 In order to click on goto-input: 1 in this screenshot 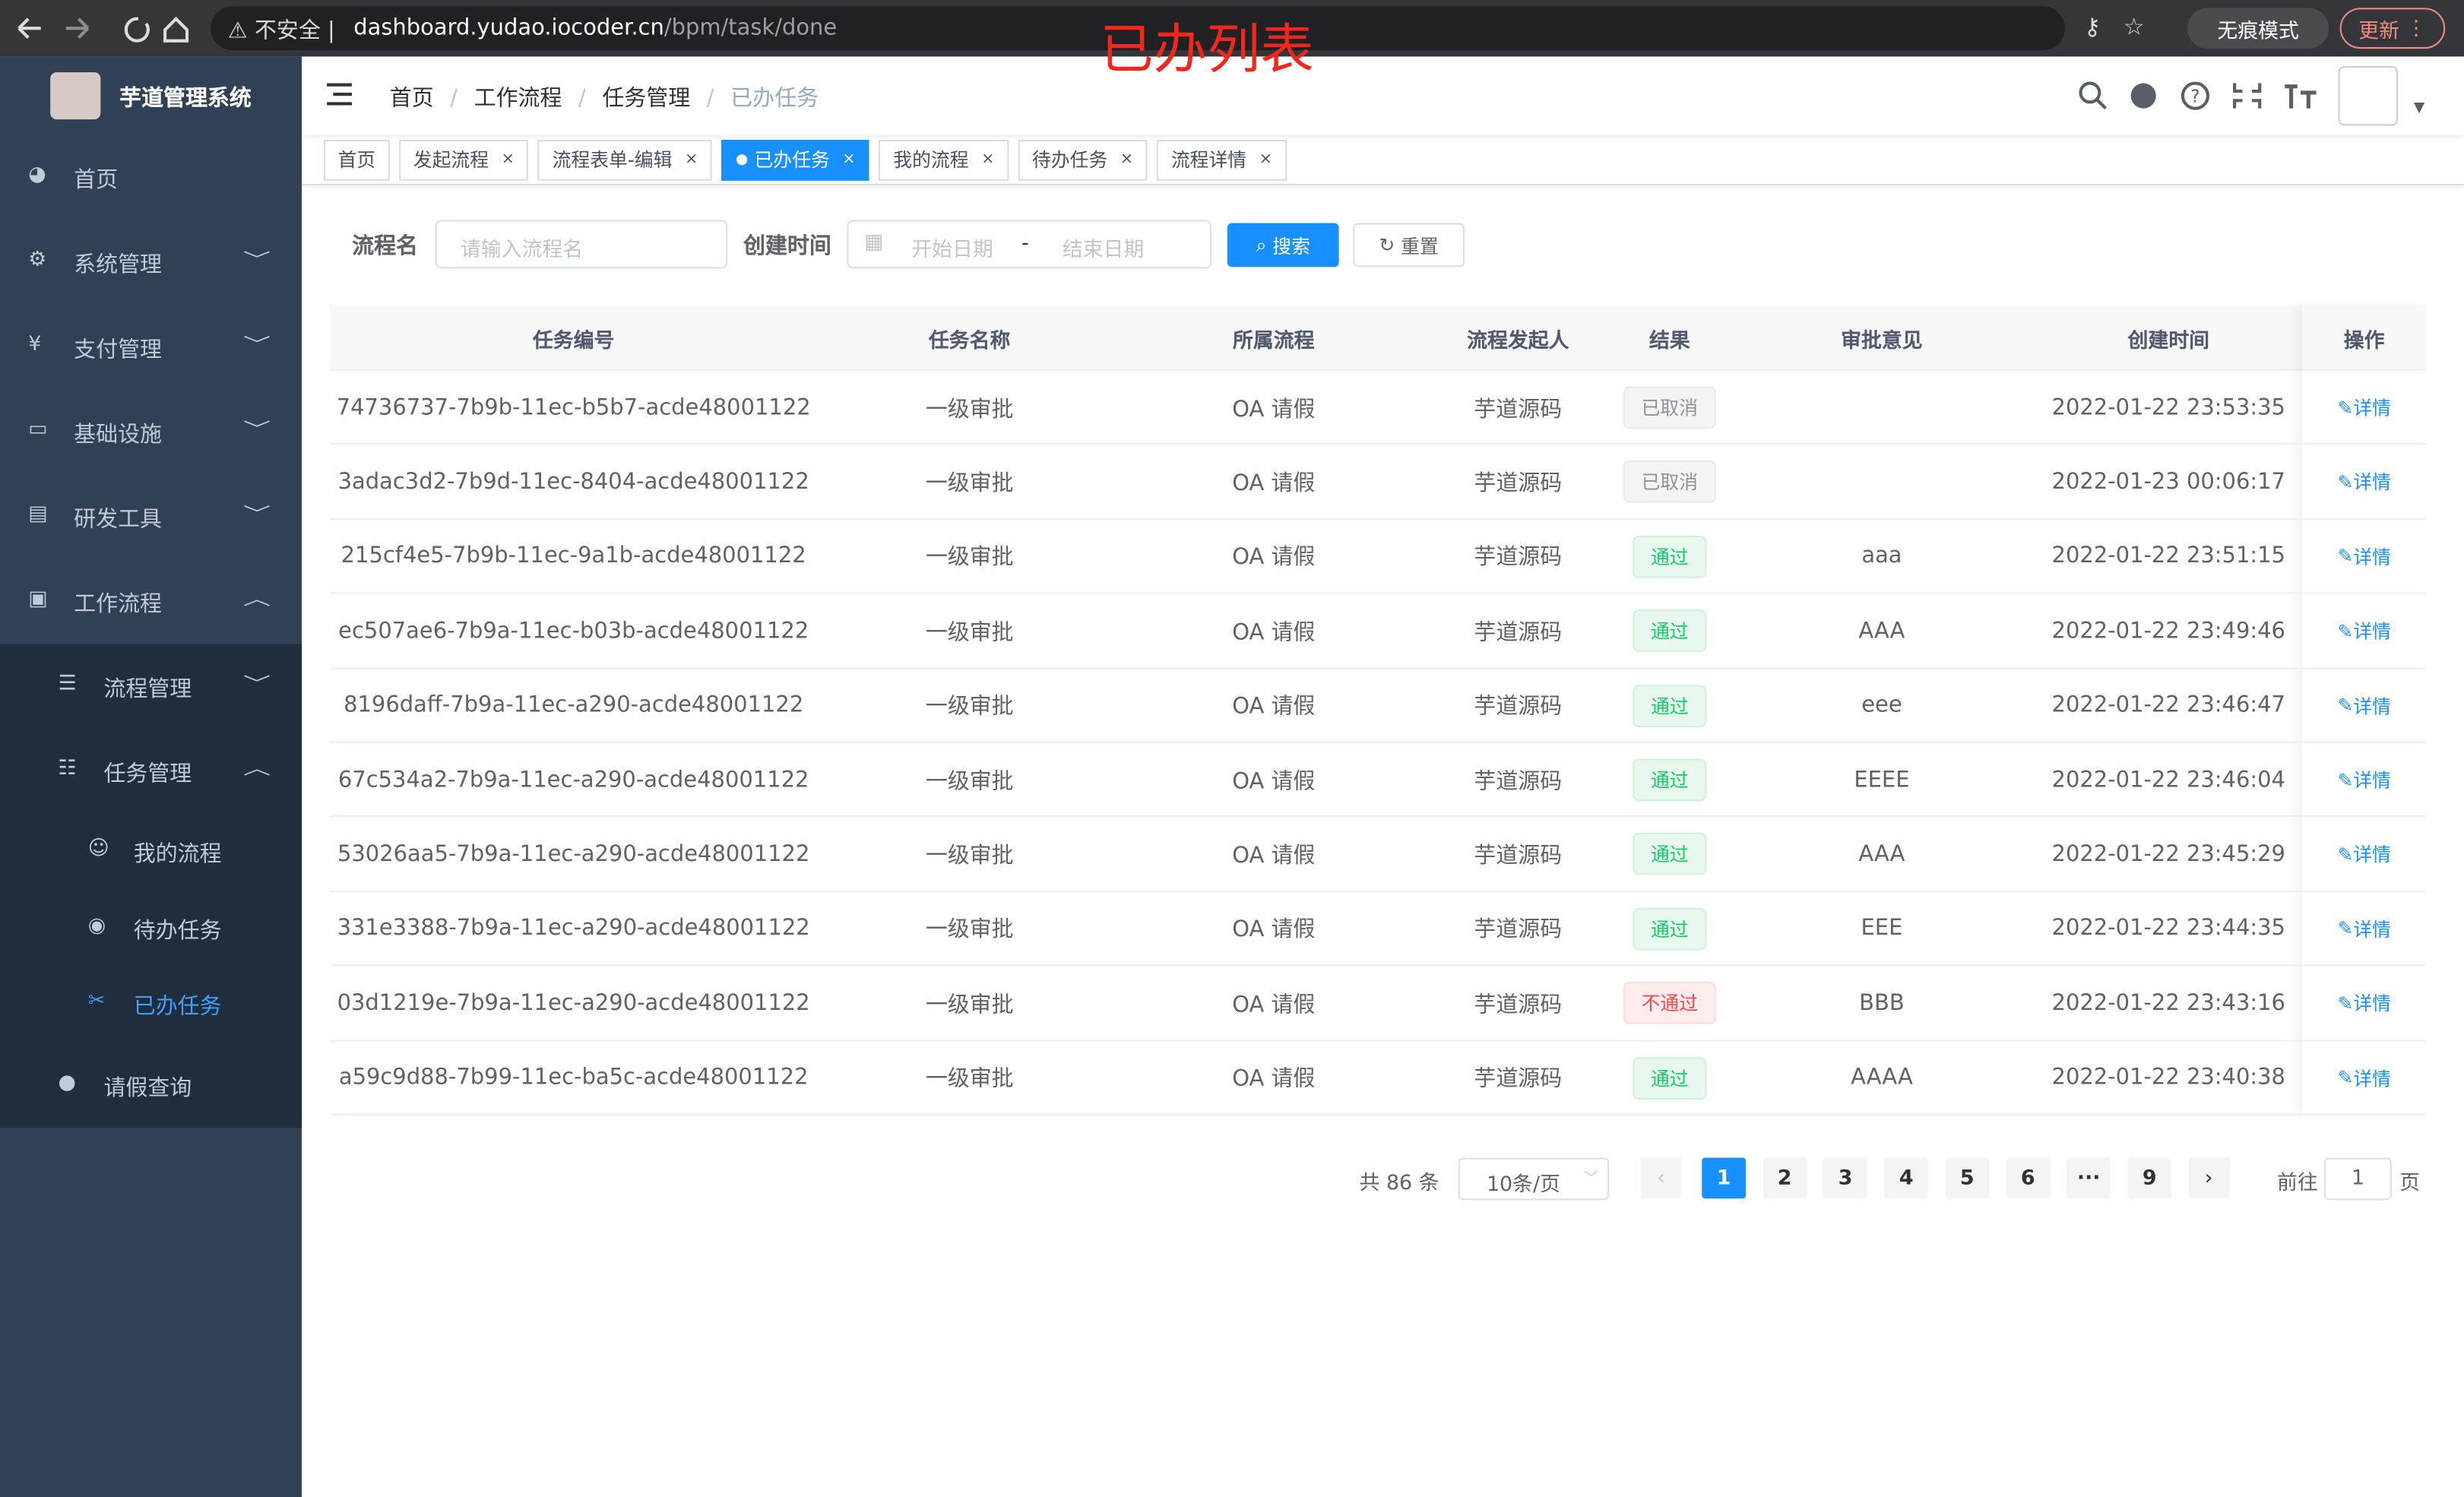, I will do `click(2357, 1179)`.